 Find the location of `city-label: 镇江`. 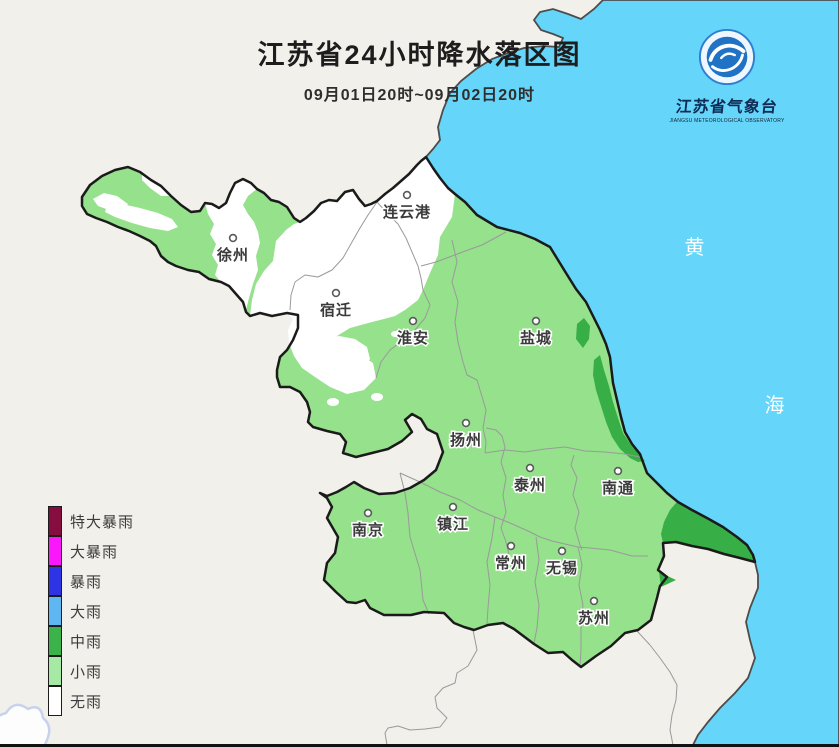

city-label: 镇江 is located at coordinates (453, 524).